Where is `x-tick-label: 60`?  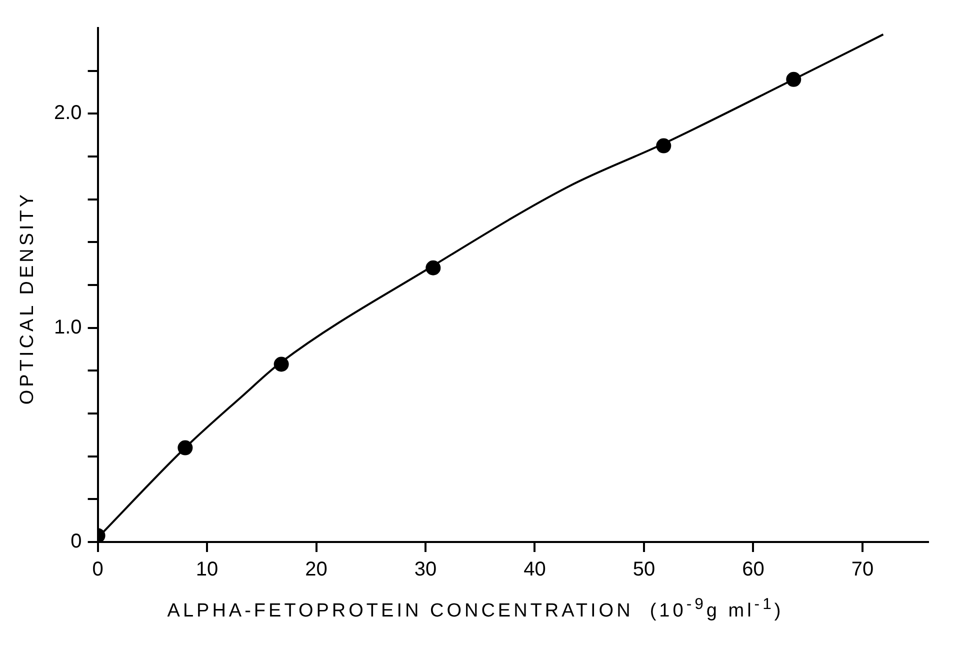
x-tick-label: 60 is located at coordinates (753, 569).